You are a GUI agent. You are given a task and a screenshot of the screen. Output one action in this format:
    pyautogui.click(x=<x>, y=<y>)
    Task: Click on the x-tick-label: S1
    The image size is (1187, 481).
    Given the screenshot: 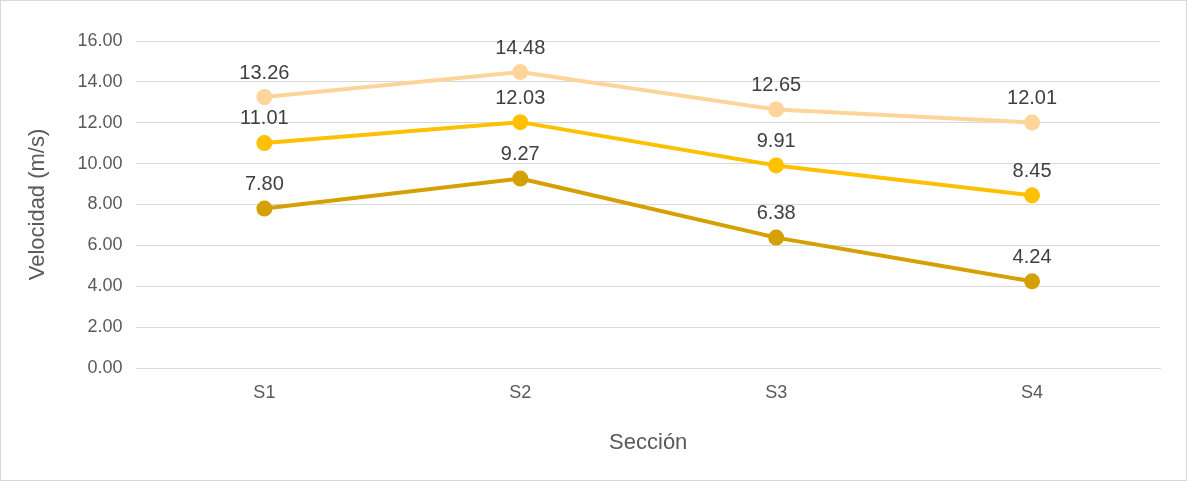 What is the action you would take?
    pyautogui.click(x=264, y=391)
    